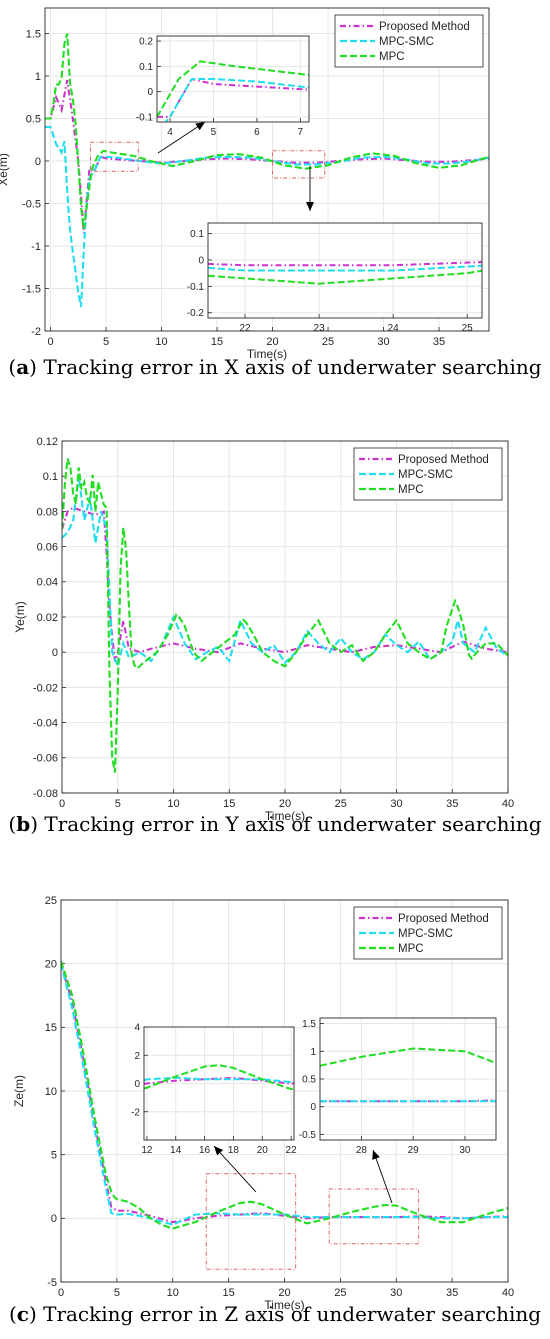  Describe the element at coordinates (176, 1150) in the screenshot. I see `inset-c-0-xtick-label: 14` at that location.